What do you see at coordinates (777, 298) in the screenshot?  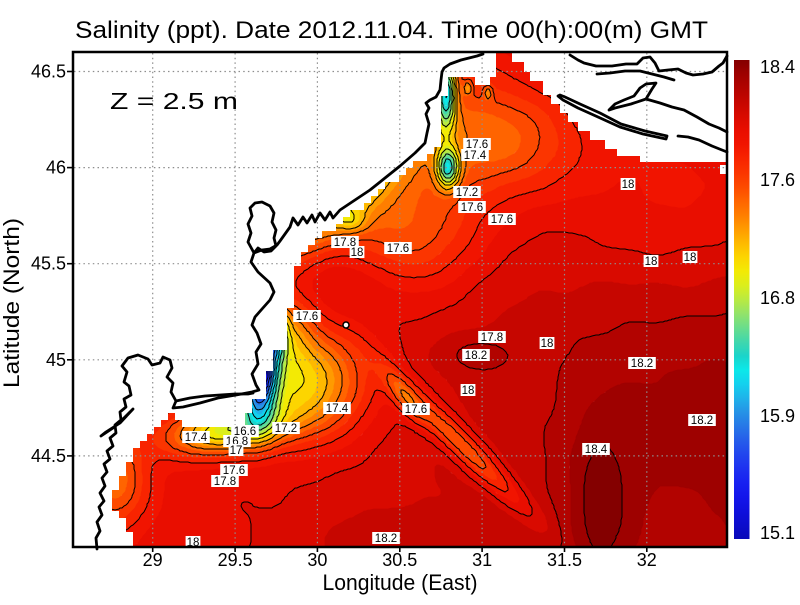 I see `svg-text: 16.8` at bounding box center [777, 298].